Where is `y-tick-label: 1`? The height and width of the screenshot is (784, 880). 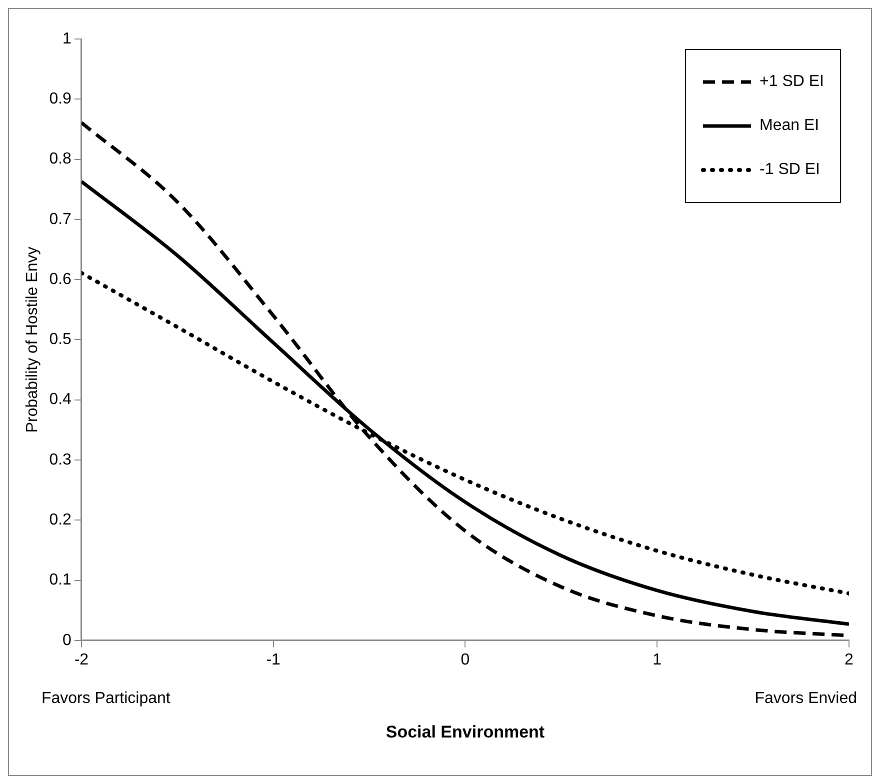
y-tick-label: 1 is located at coordinates (67, 39).